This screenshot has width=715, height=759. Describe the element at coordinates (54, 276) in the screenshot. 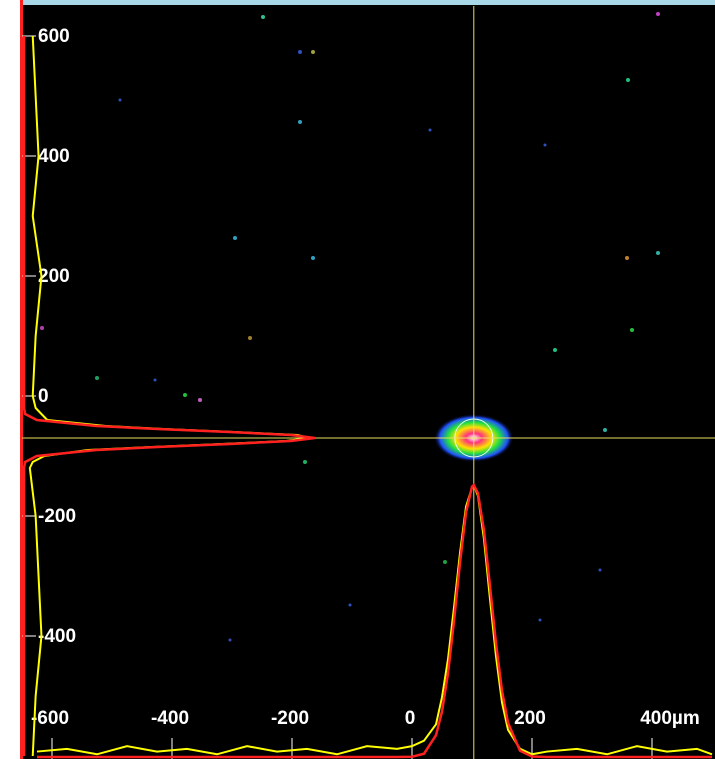

I see `y-tick-label: 200` at that location.